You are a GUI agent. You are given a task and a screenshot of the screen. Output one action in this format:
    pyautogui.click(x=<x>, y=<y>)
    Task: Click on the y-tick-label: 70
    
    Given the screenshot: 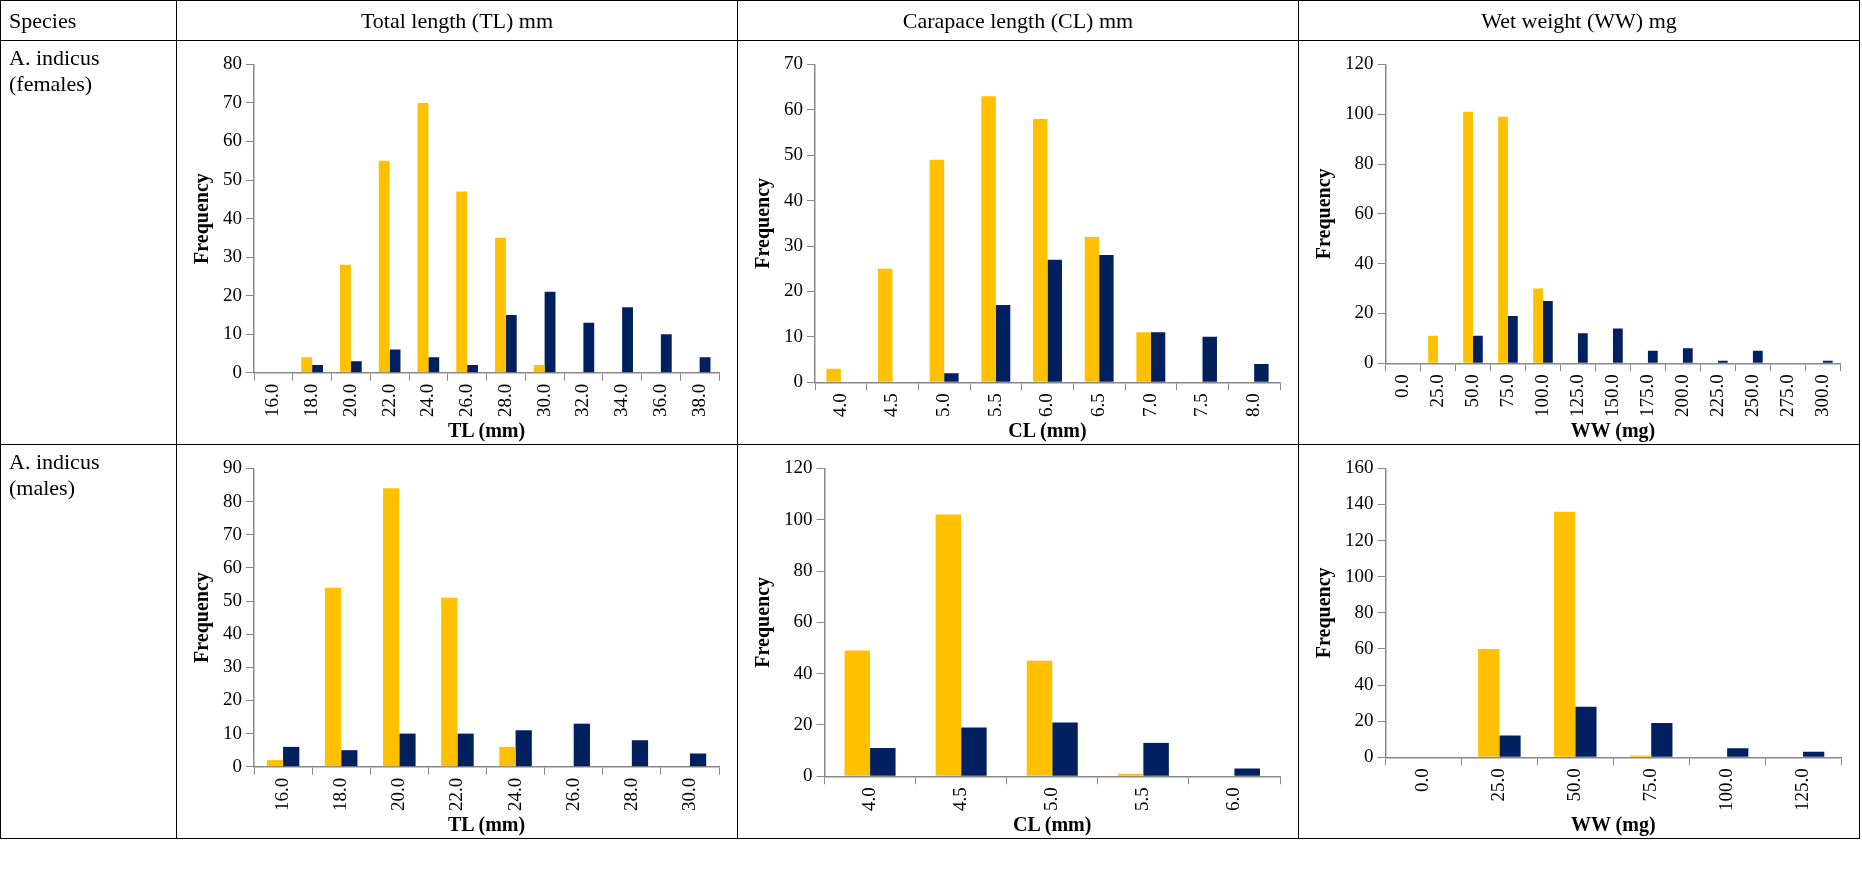 What is the action you would take?
    pyautogui.click(x=793, y=63)
    